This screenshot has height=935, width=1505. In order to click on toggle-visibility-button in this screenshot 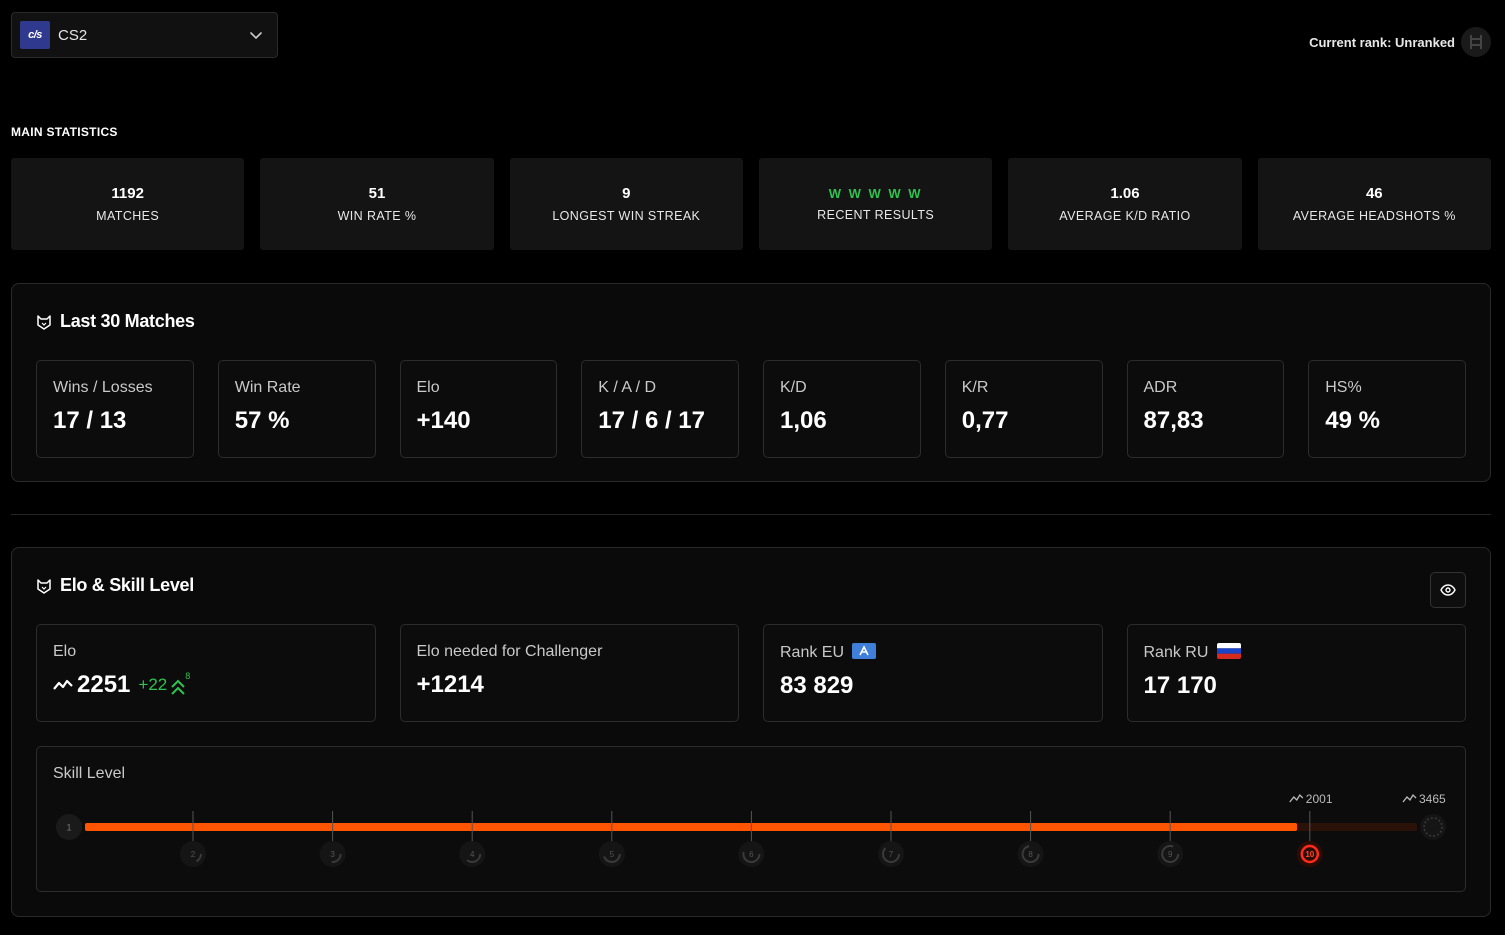, I will do `click(1448, 590)`.